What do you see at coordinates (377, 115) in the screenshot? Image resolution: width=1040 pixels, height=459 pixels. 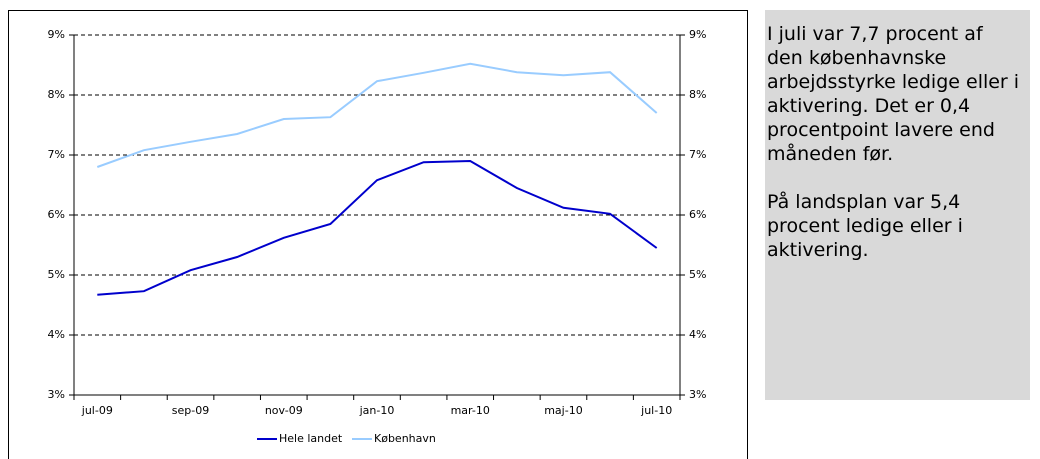 I see `line-series` at bounding box center [377, 115].